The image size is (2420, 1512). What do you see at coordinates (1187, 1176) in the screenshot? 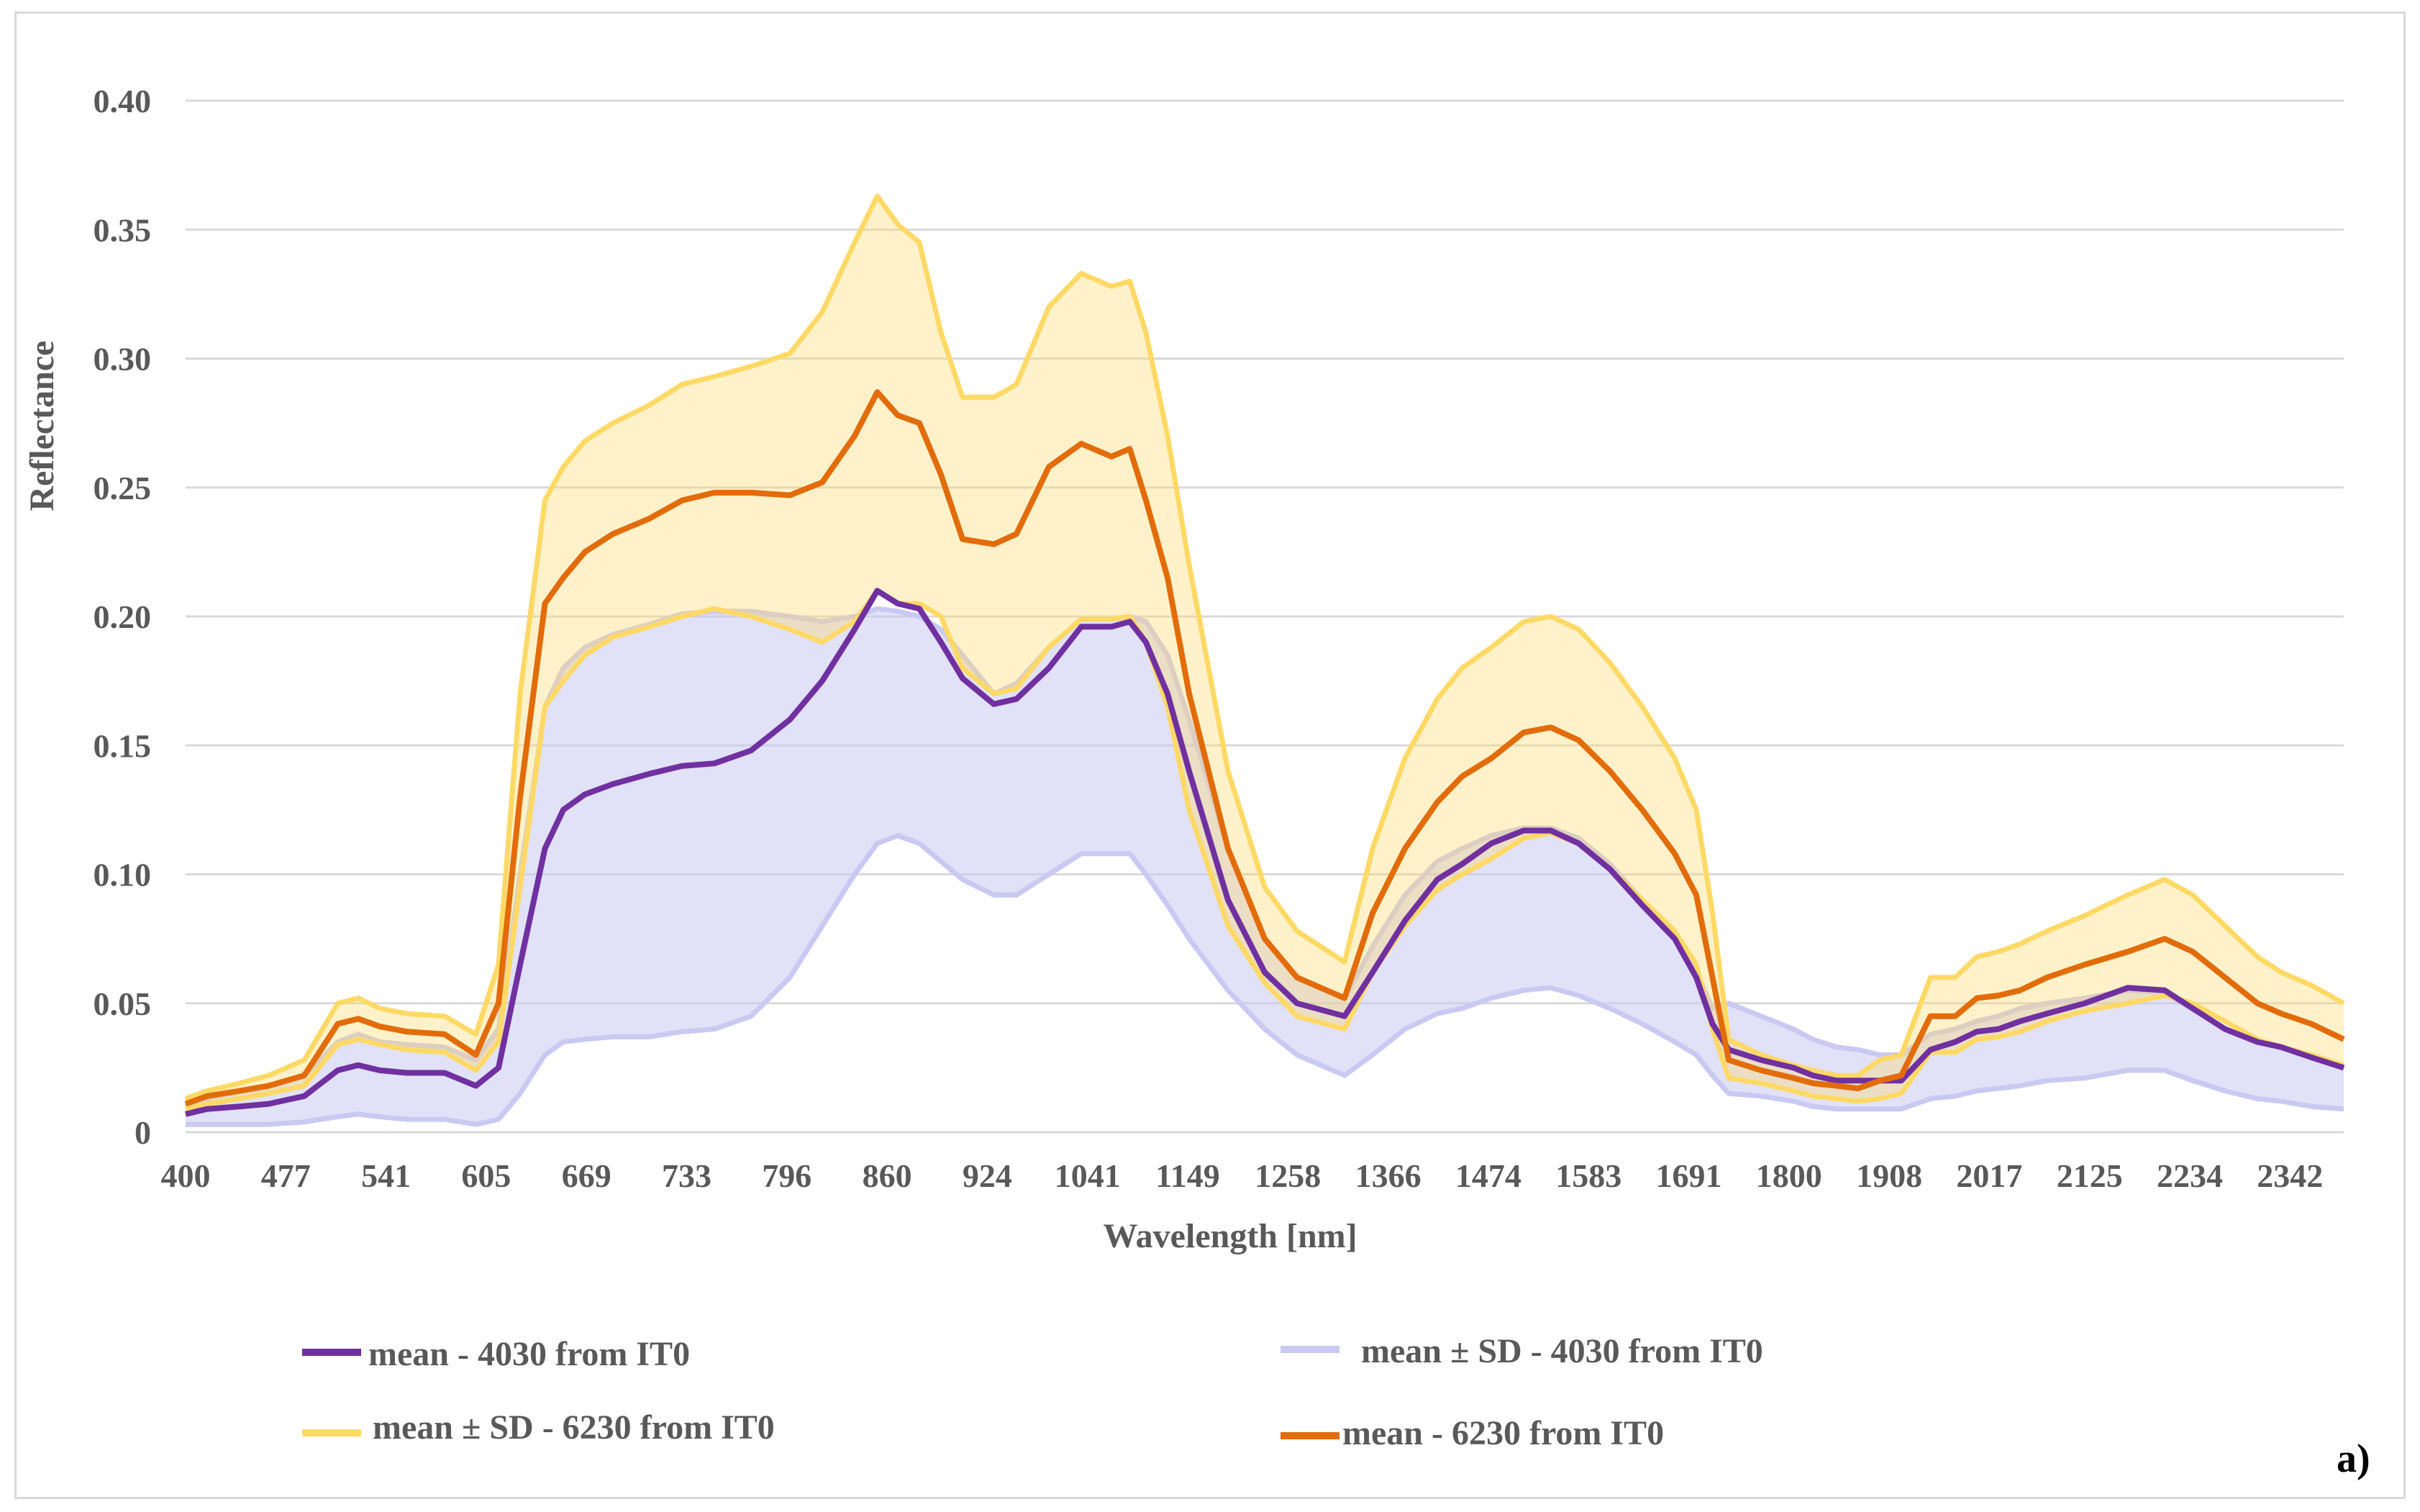
I see `x-tick-label: 1149` at bounding box center [1187, 1176].